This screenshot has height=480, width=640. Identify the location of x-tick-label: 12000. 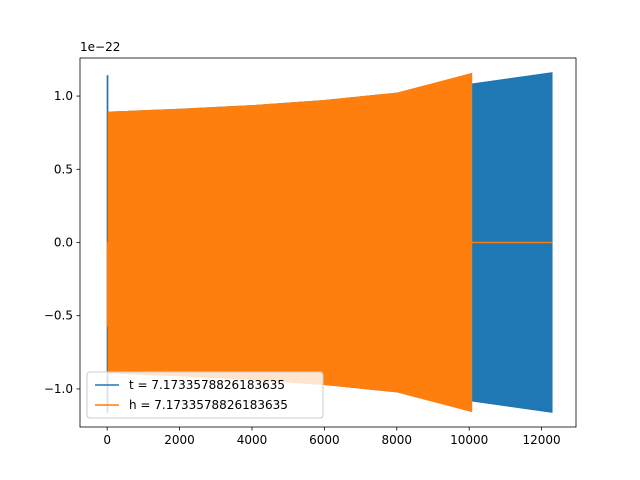
(542, 440).